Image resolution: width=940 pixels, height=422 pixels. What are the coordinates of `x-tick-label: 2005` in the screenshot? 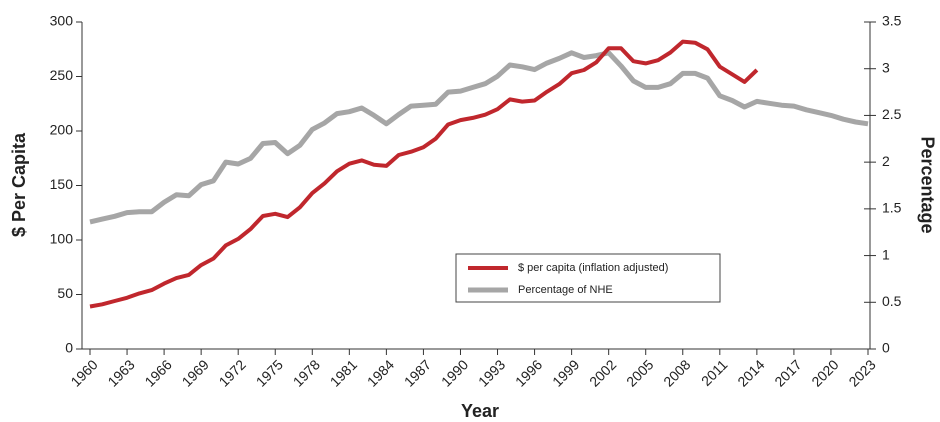 It's located at (639, 372).